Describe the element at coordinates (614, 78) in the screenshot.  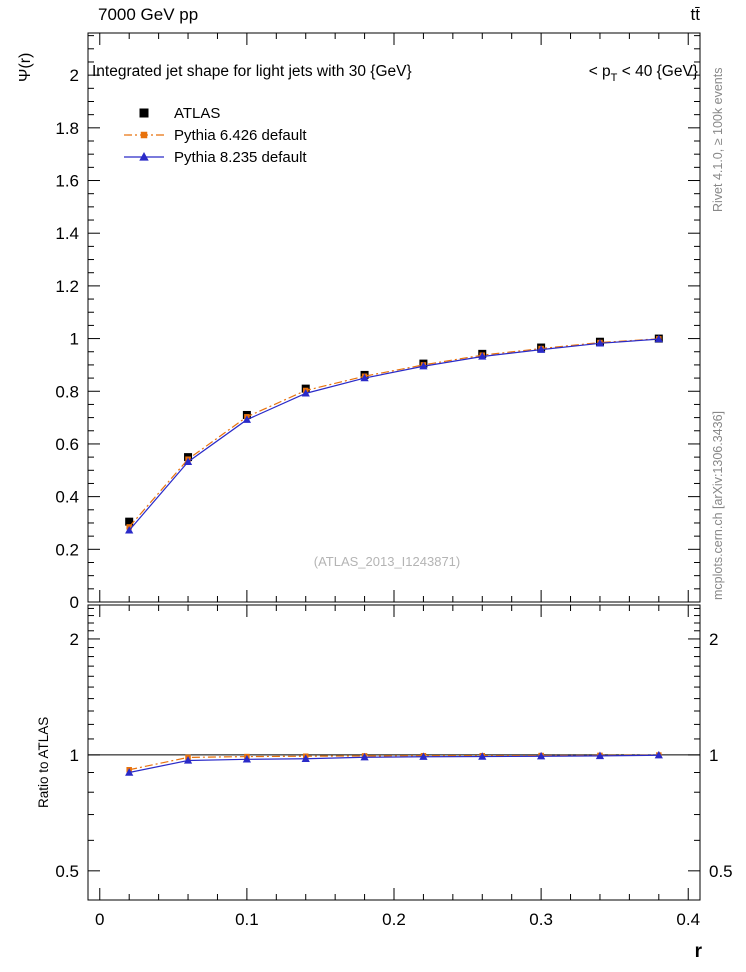
I see `plot-title-subscript: T` at that location.